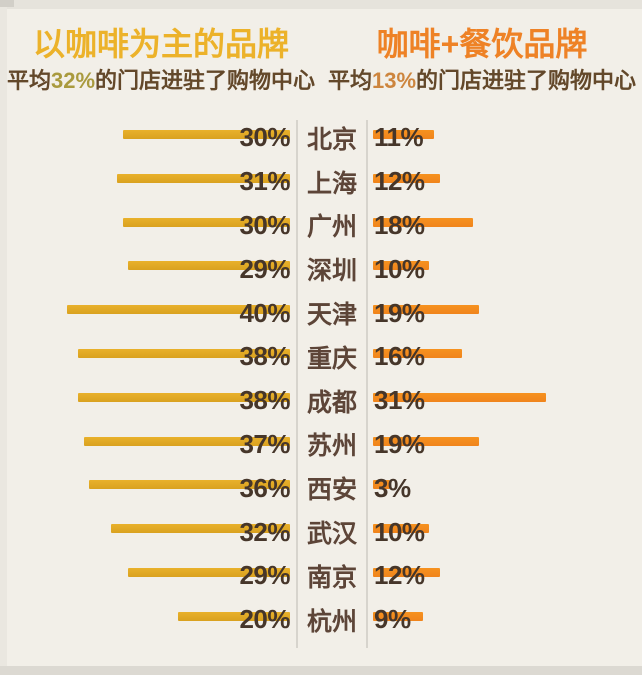  What do you see at coordinates (264, 531) in the screenshot?
I see `left-value-label: 32%` at bounding box center [264, 531].